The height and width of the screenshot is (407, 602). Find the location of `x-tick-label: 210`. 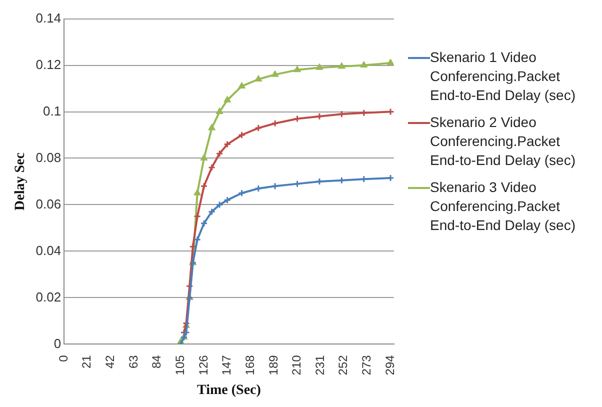

x-tick-label: 210 is located at coordinates (297, 365).